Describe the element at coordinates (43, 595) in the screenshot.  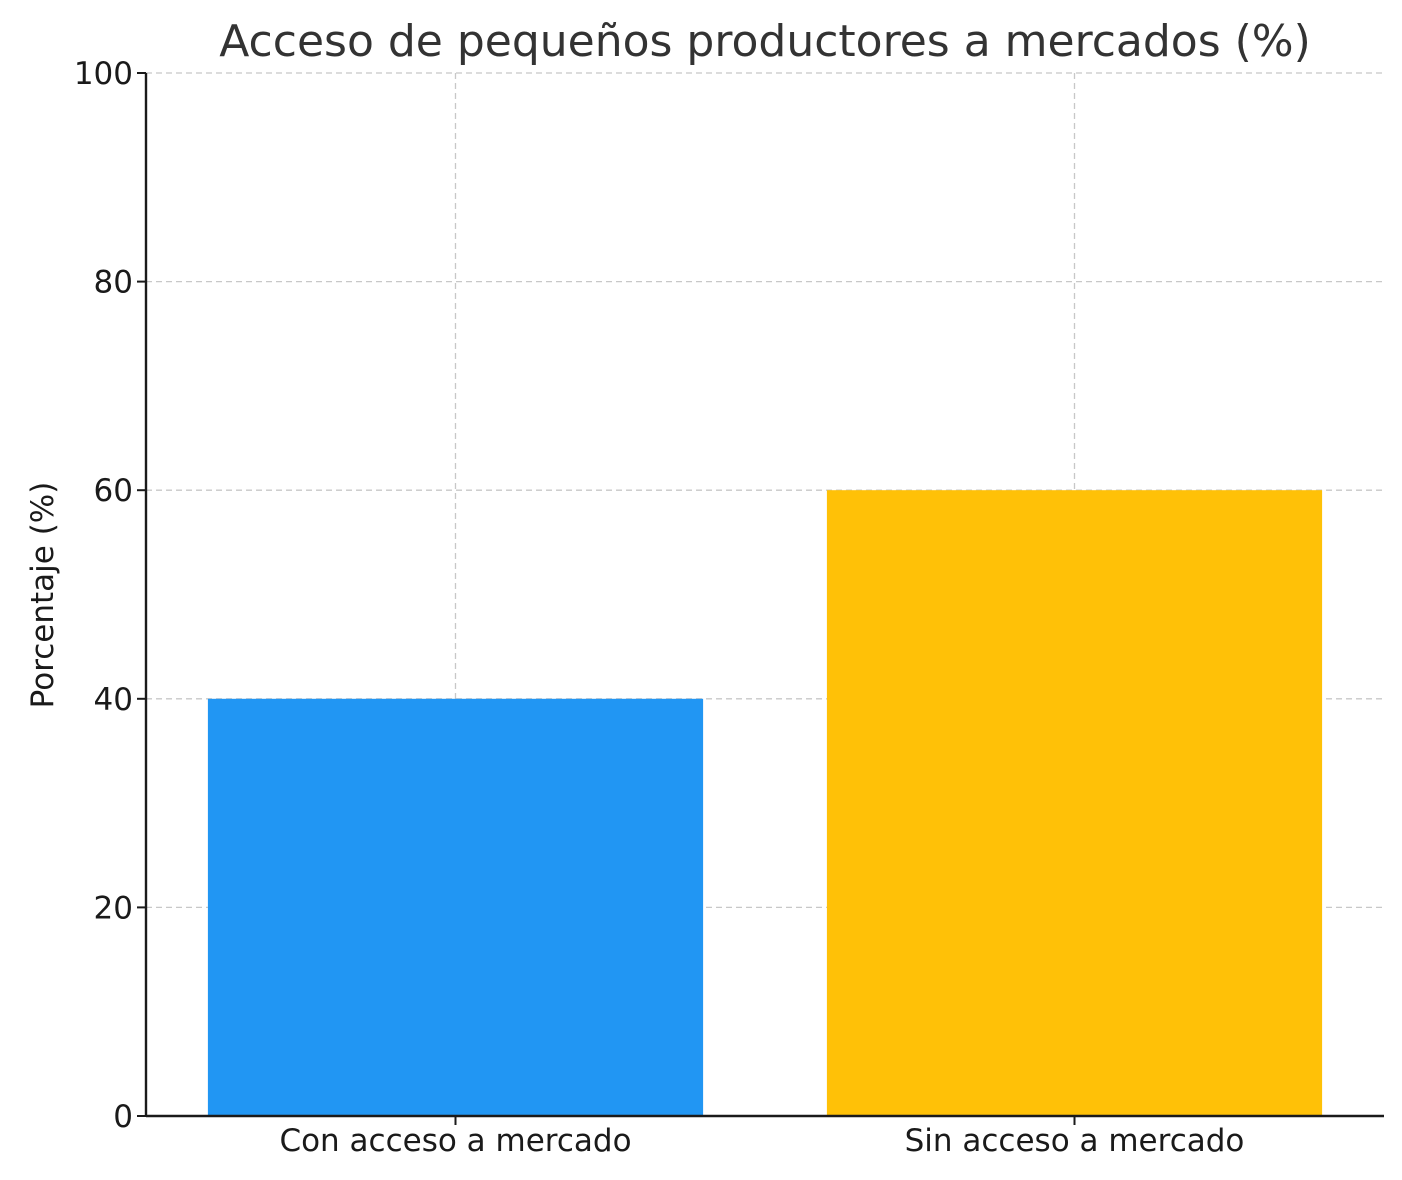
I see `y-axis-label: Porcentaje (%)` at that location.